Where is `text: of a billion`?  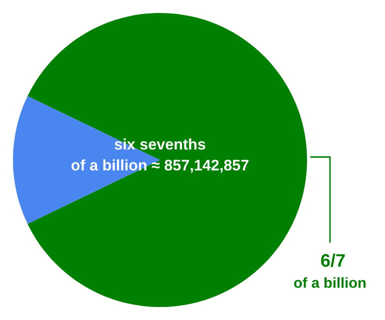
text: of a billion is located at coordinates (330, 282).